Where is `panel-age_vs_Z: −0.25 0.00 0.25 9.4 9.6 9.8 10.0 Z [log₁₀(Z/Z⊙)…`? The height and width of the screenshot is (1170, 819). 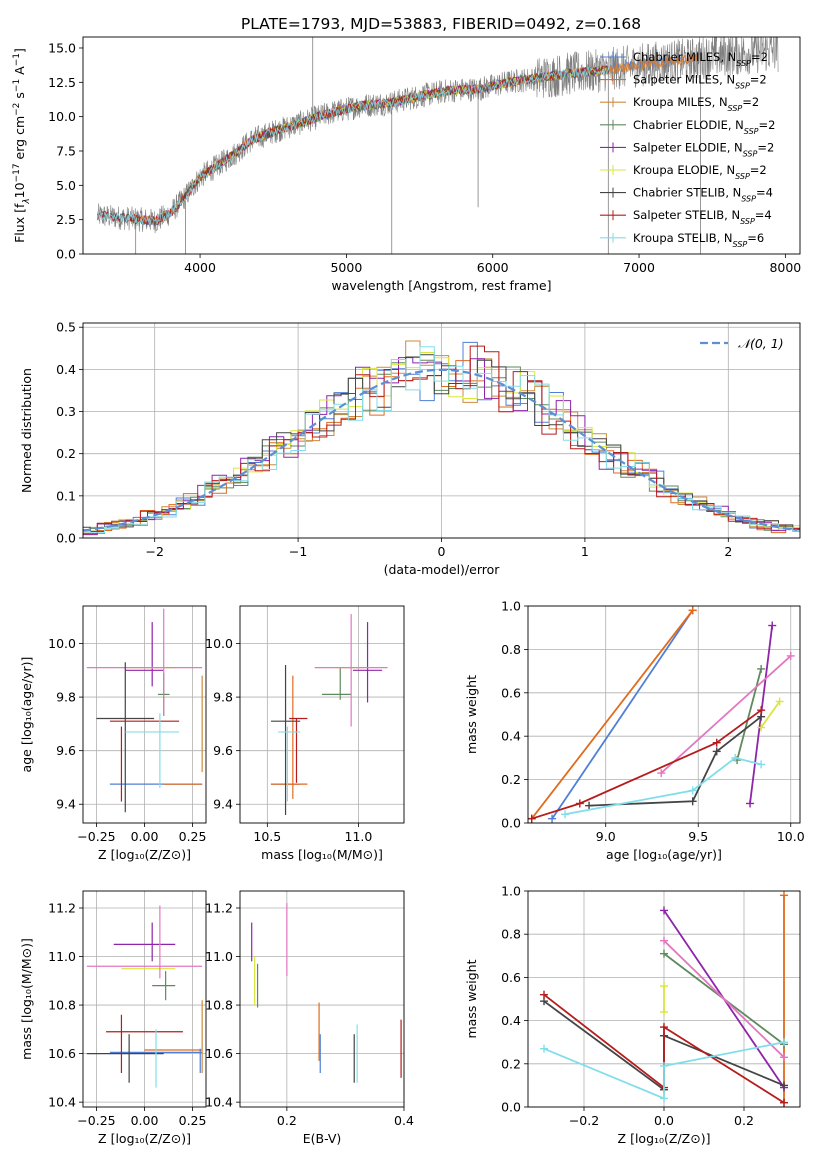 panel-age_vs_Z: −0.25 0.00 0.25 9.4 9.6 9.8 10.0 Z [log₁₀(Z/Z⊙)… is located at coordinates (113, 733).